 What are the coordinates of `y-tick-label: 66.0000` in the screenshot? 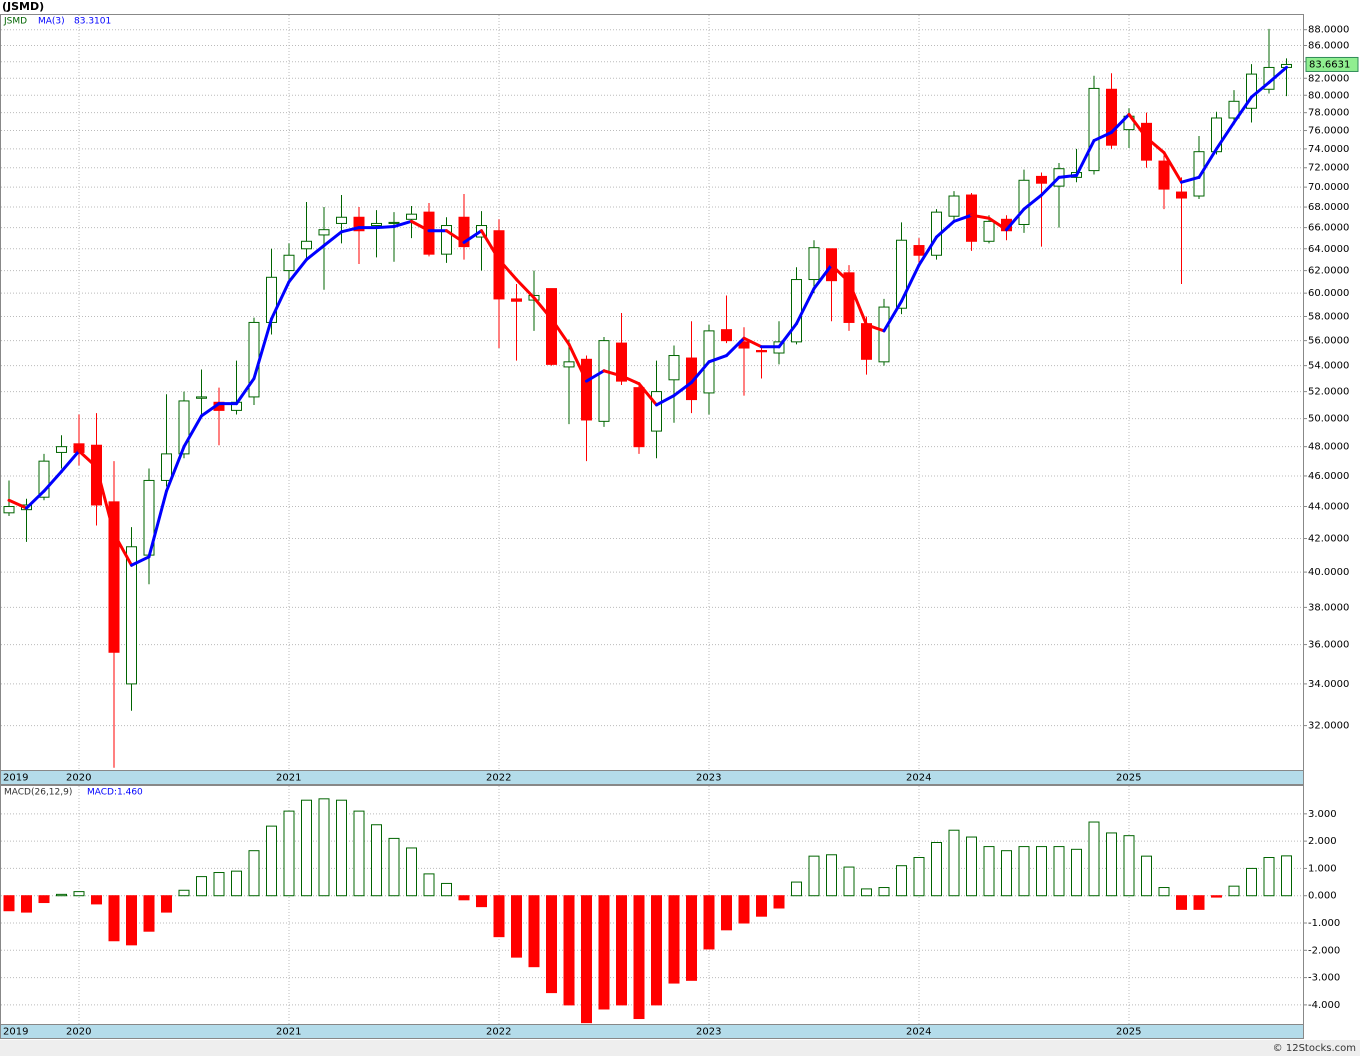 It's located at (1328, 228).